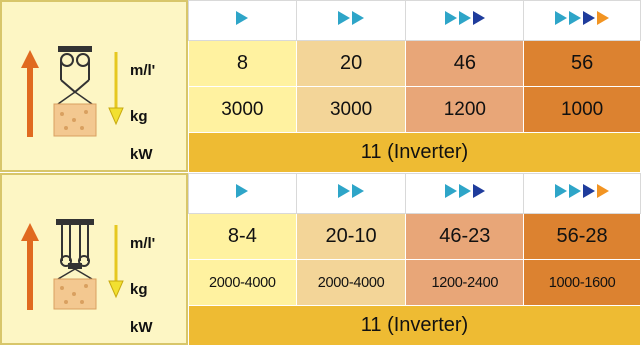  I want to click on hoist-single-reeving-icon, so click(72, 91).